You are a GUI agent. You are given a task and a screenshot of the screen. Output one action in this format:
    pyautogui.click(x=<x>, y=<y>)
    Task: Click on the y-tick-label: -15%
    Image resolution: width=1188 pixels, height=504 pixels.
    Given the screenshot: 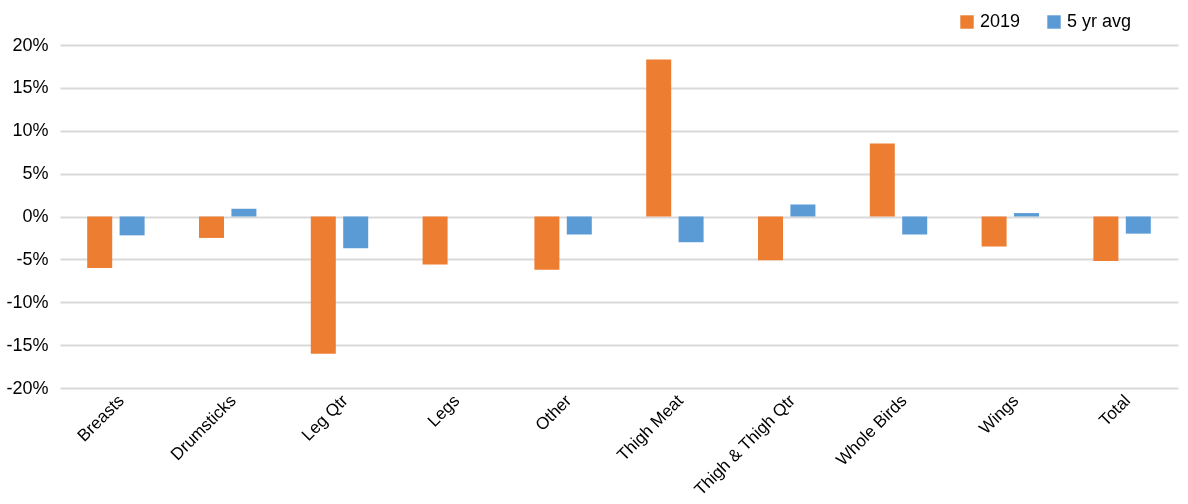 What is the action you would take?
    pyautogui.click(x=27, y=344)
    